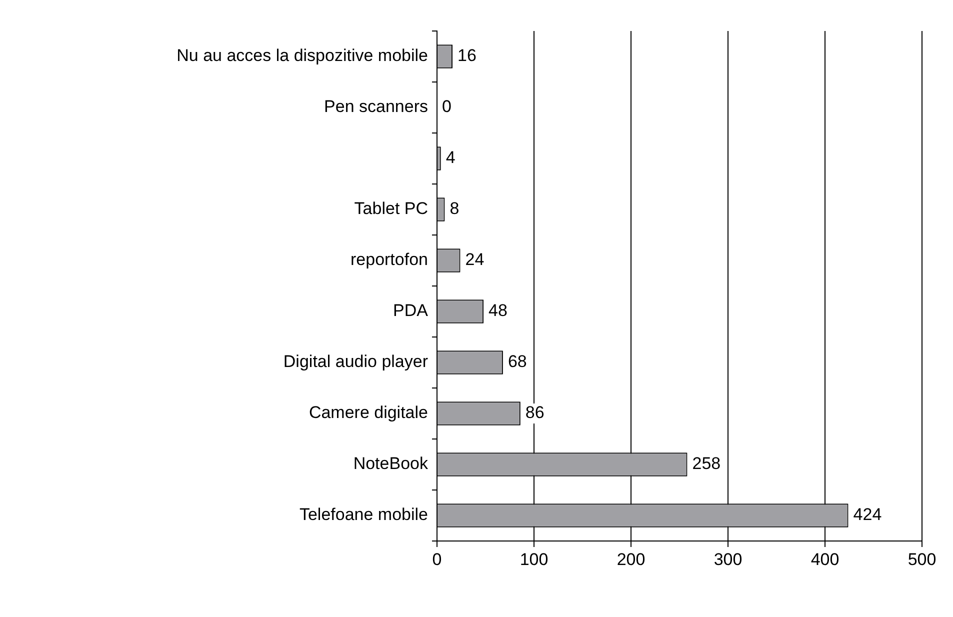  Describe the element at coordinates (474, 260) in the screenshot. I see `data-label: 24` at that location.